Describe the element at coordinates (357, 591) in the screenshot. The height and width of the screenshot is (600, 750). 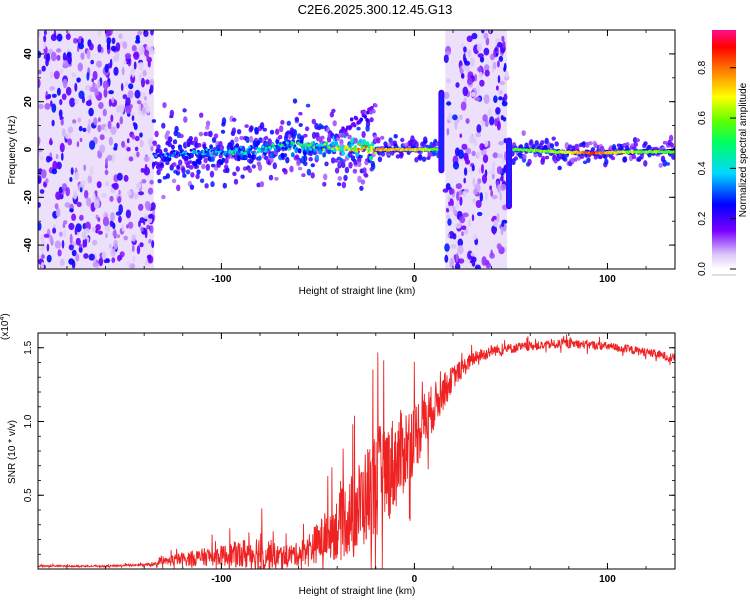
I see `snr-xlabel: Height of straight line (km)` at that location.